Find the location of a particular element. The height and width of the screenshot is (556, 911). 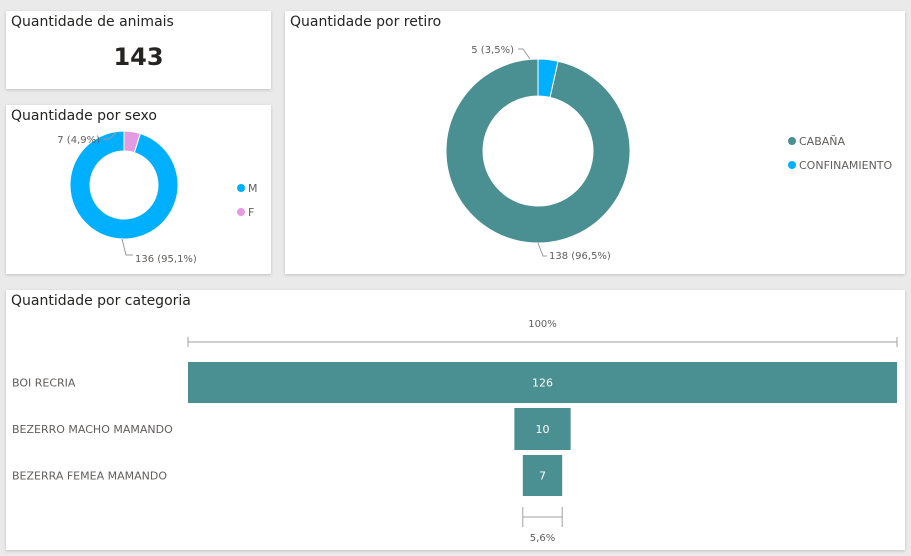

kpi-card-total-animals: Quantidade de animais 143 is located at coordinates (138, 50).